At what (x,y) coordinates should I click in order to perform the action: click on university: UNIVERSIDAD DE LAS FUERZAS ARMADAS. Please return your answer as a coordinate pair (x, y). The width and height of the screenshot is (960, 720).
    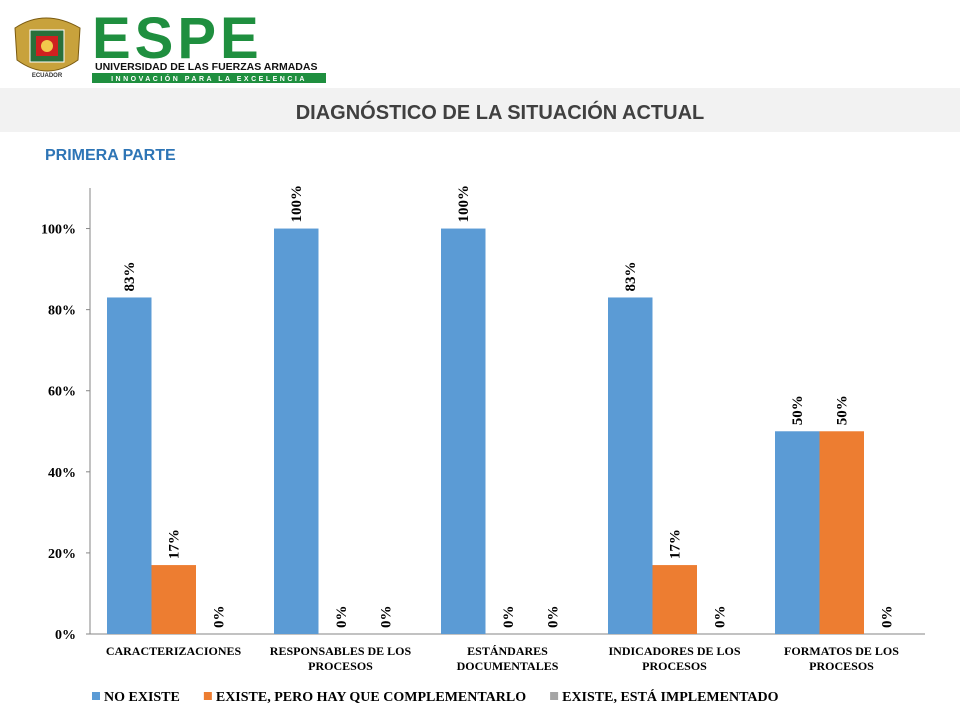
    Looking at the image, I should click on (206, 67).